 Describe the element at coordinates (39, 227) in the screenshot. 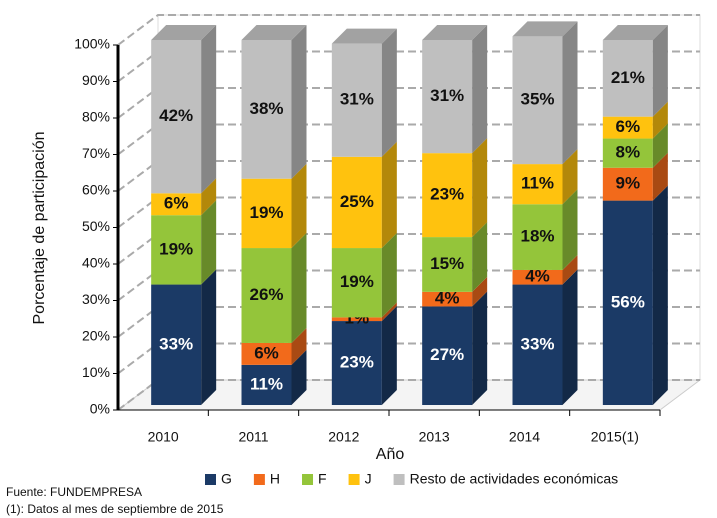

I see `y-axis-label: Porcentaje de participación` at that location.